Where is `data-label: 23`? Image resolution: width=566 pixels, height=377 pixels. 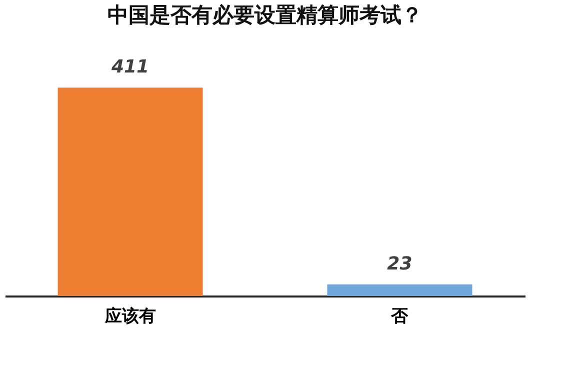
data-label: 23 is located at coordinates (399, 263).